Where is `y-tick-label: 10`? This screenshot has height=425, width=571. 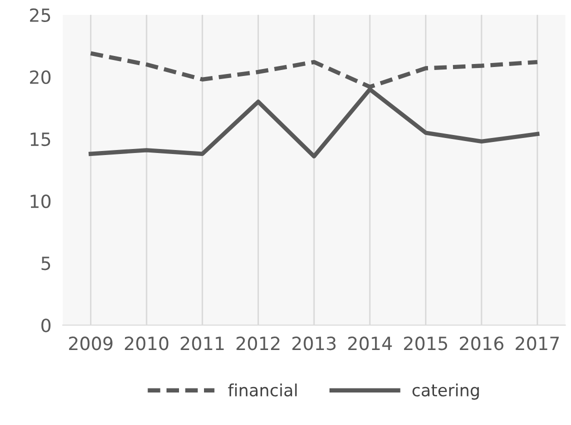 y-tick-label: 10 is located at coordinates (40, 201).